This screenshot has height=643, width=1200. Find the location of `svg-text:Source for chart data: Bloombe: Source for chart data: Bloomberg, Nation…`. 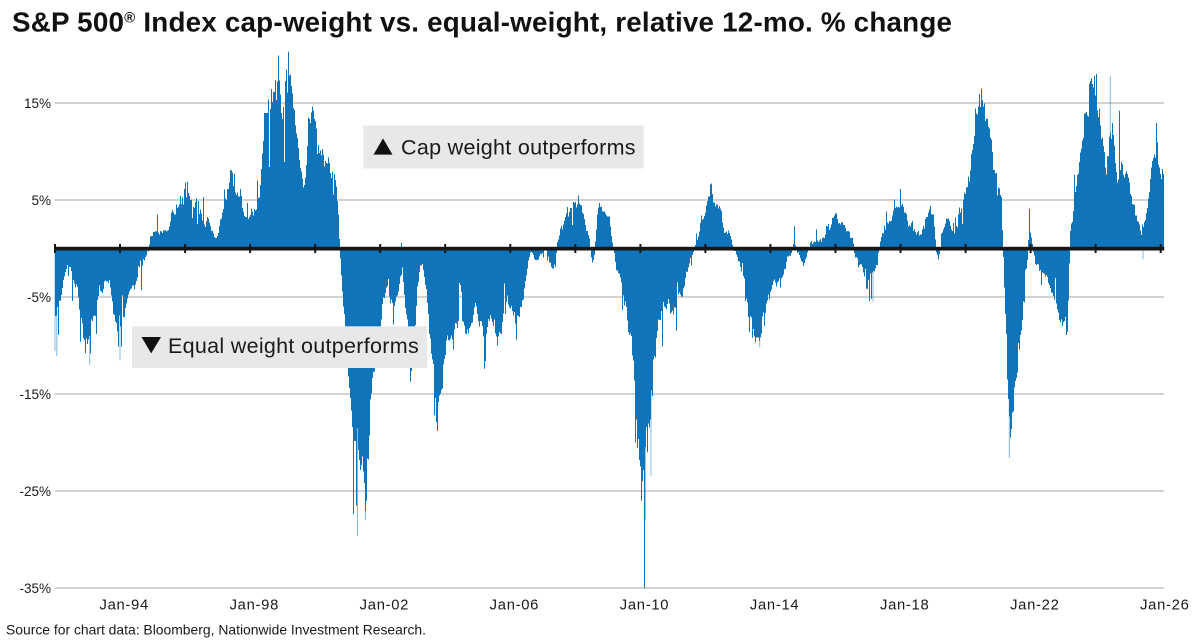

svg-text:Source for chart data: Bloombe: Source for chart data: Bloomberg, Nation… is located at coordinates (216, 630).